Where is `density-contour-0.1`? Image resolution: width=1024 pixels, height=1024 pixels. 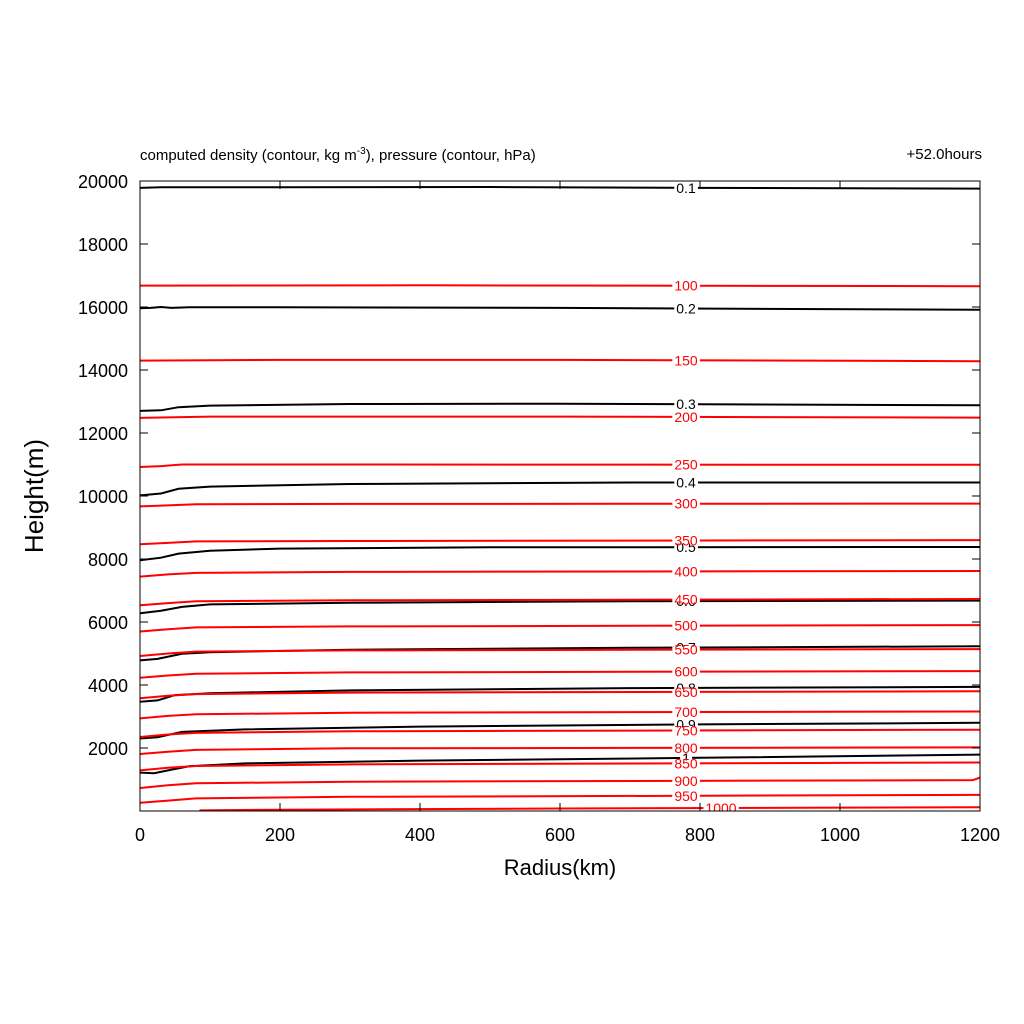 density-contour-0.1 is located at coordinates (560, 187).